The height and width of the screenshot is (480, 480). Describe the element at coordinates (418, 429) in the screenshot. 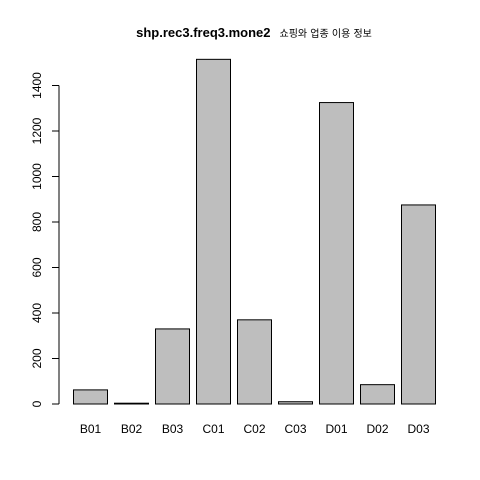

I see `x-tick-label: D03` at that location.